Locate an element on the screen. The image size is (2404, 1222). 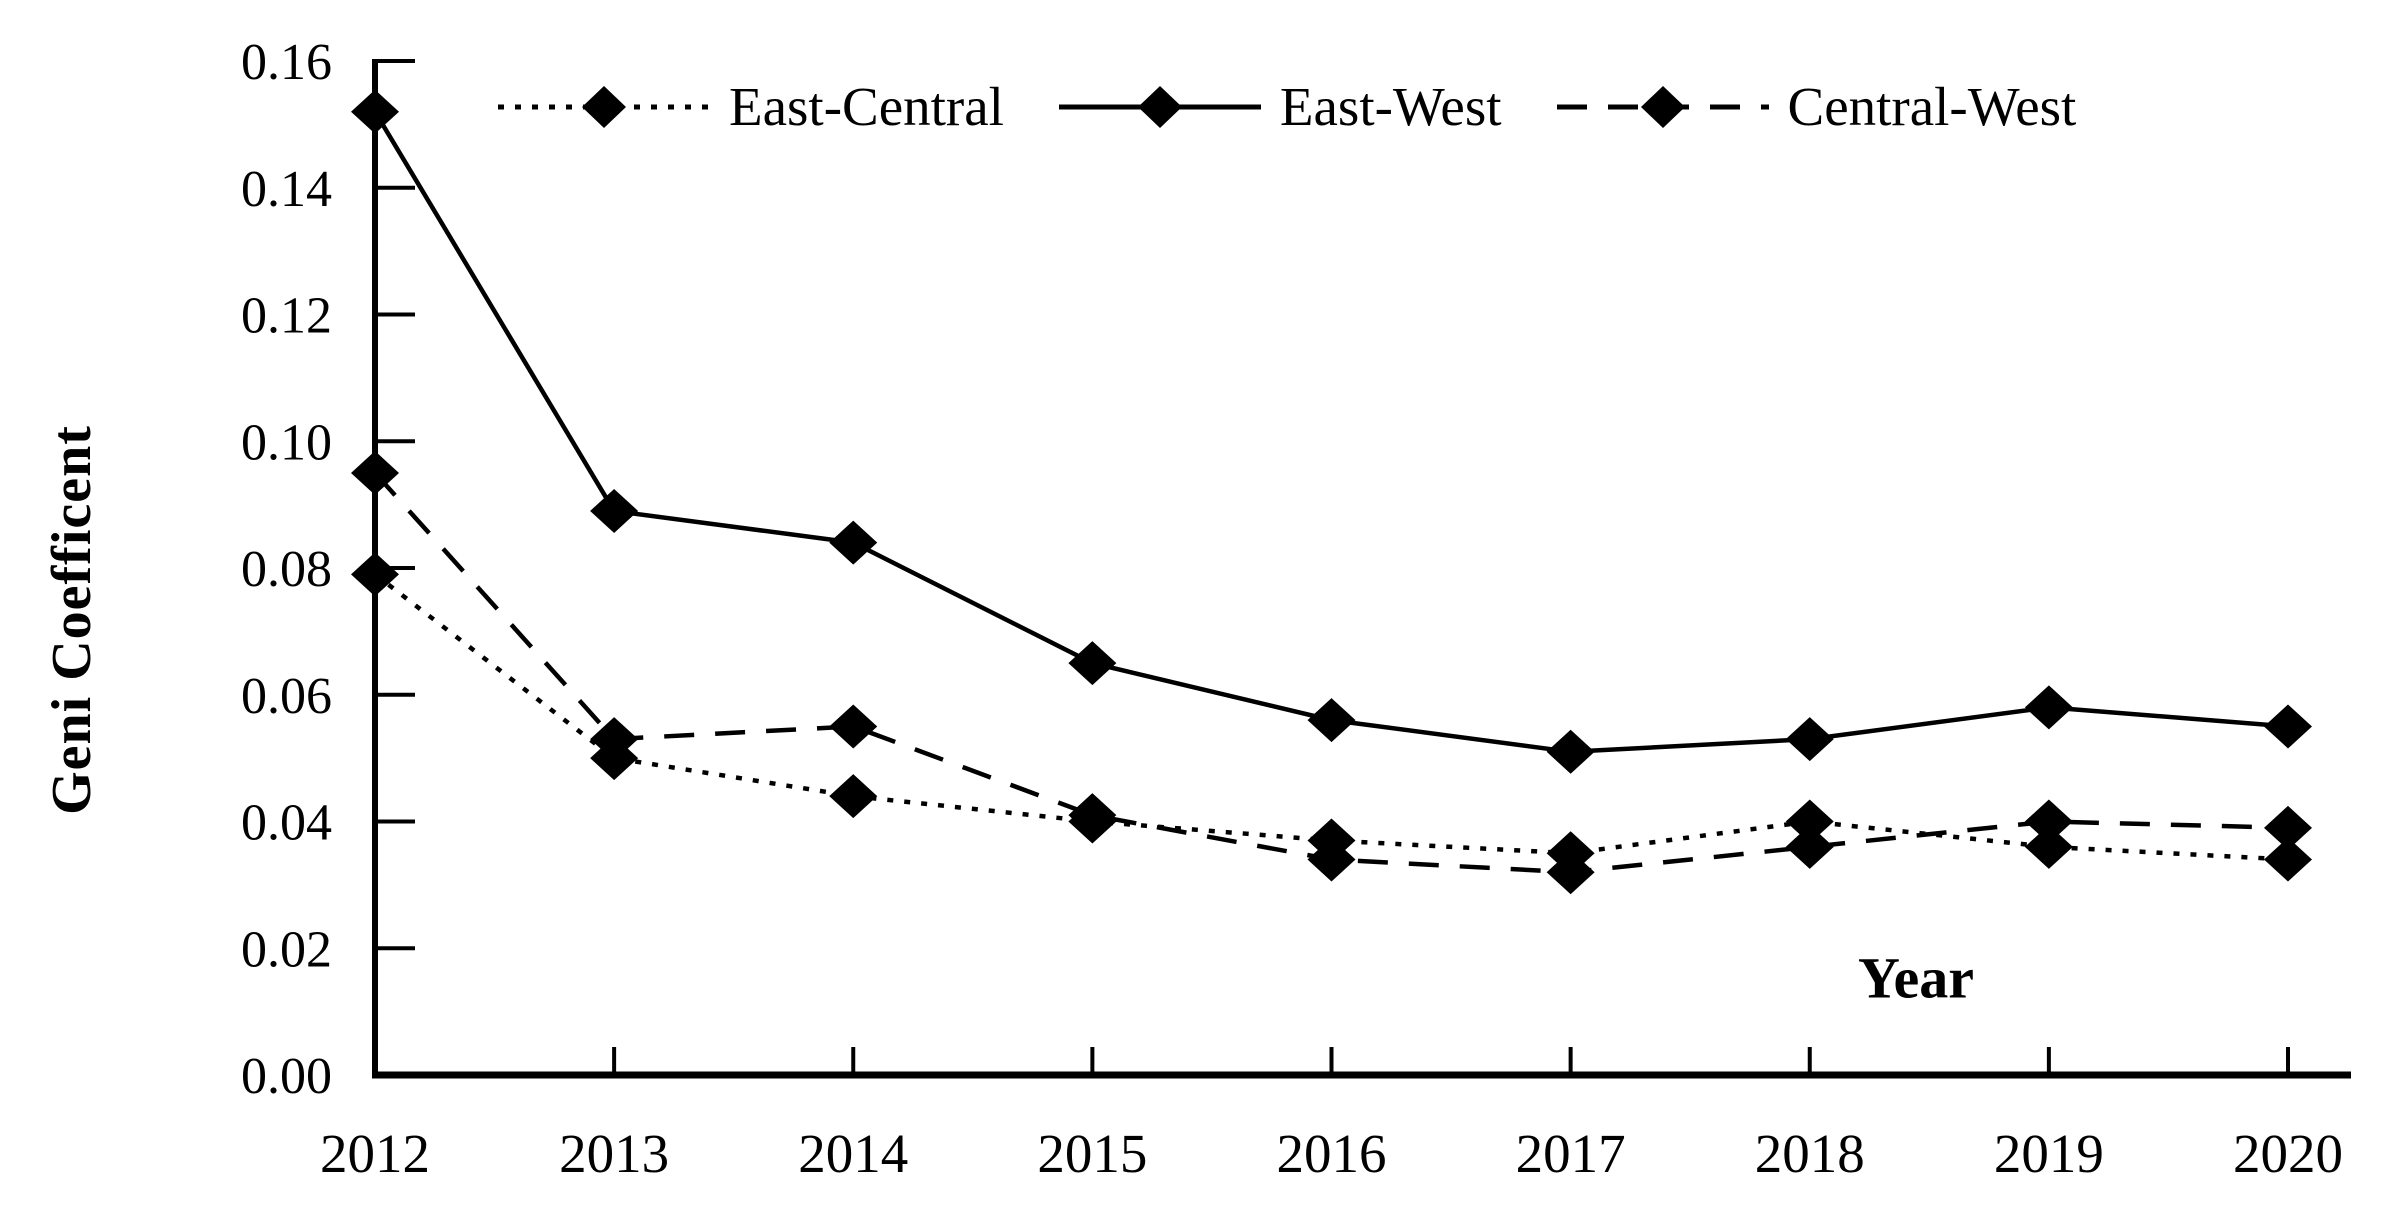
legend-label-east-west: East-West is located at coordinates (1390, 106).